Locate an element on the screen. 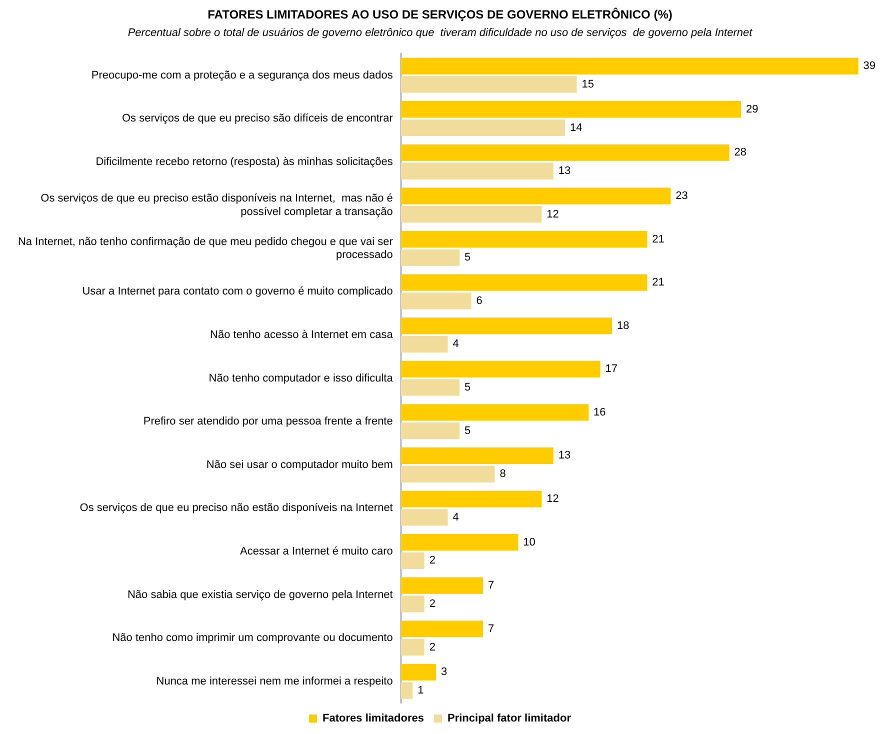  y-tick-label: Preocupo-me com a proteção e a segurança dos meus dados is located at coordinates (242, 75).